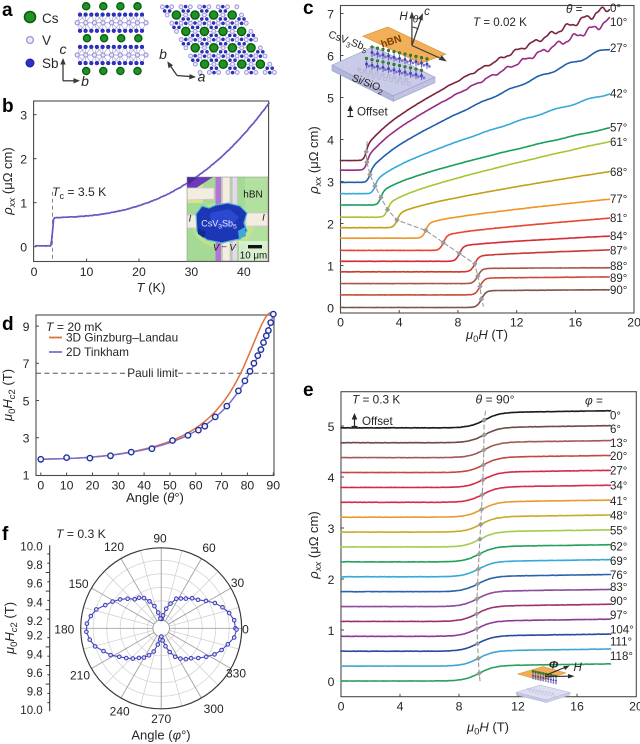  What do you see at coordinates (618, 457) in the screenshot?
I see `svg-text: 20°` at bounding box center [618, 457].